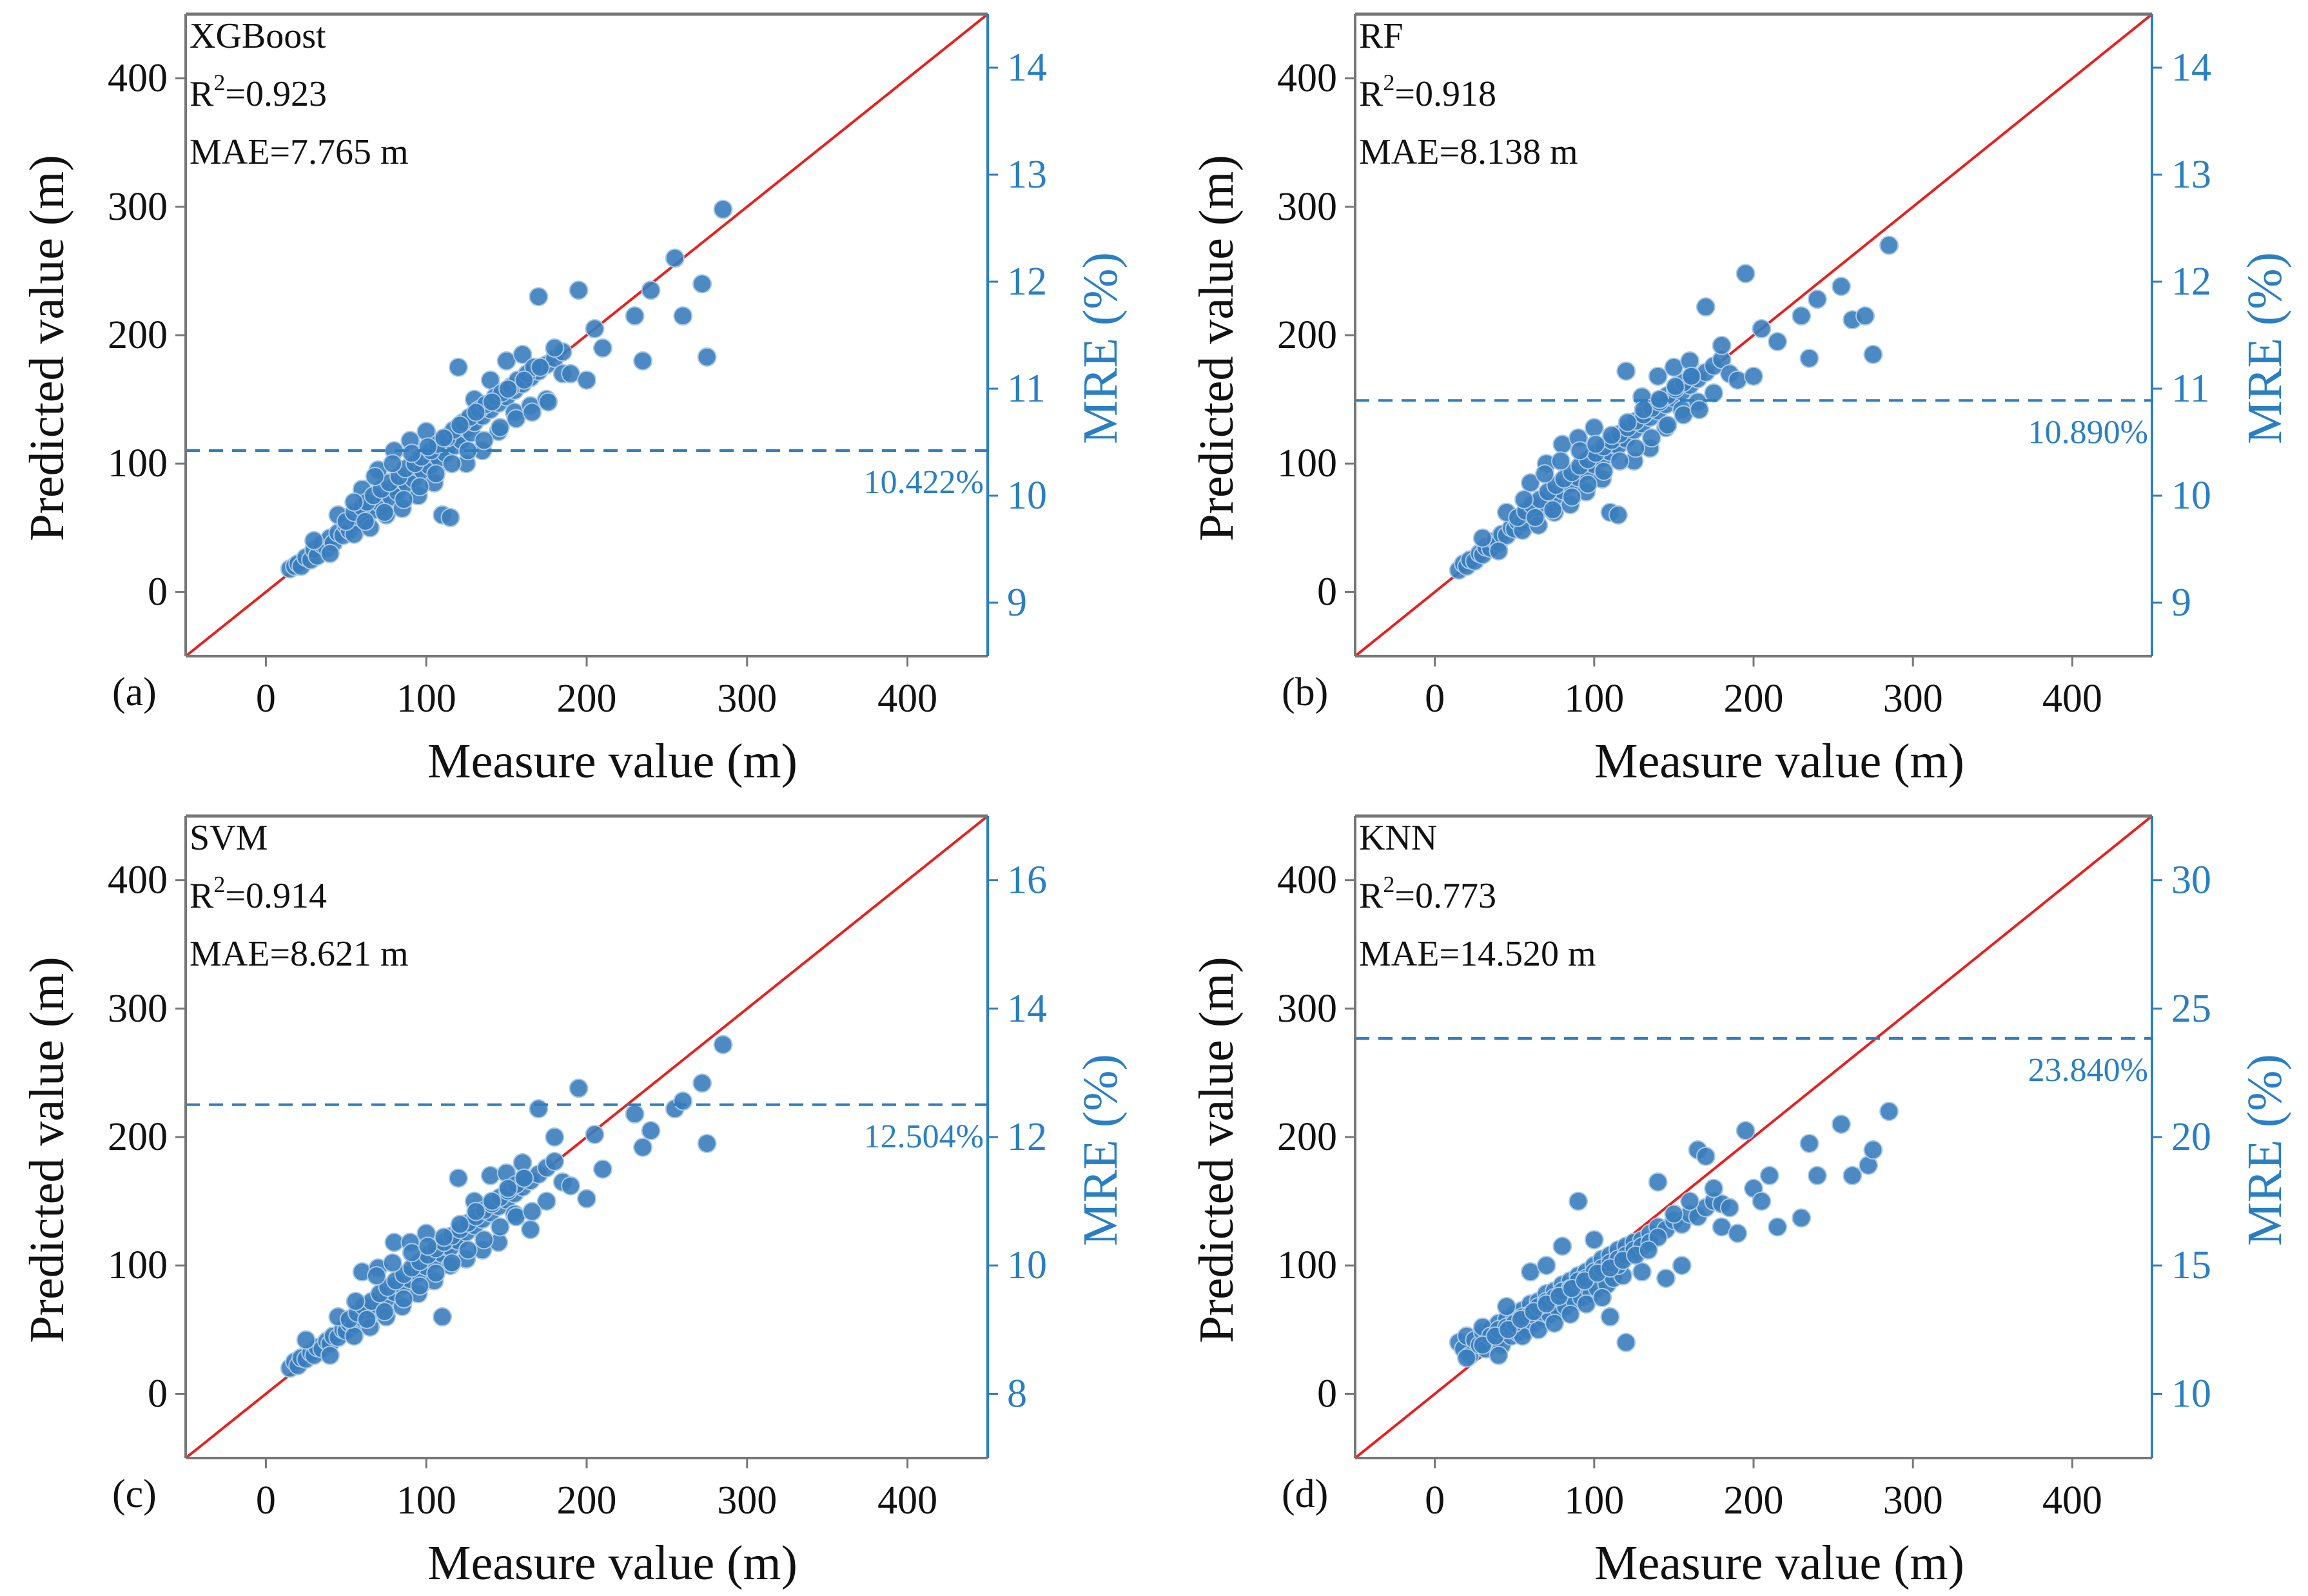 This screenshot has height=1596, width=2308. Describe the element at coordinates (1017, 1394) in the screenshot. I see `mre-tick-label: 8` at that location.